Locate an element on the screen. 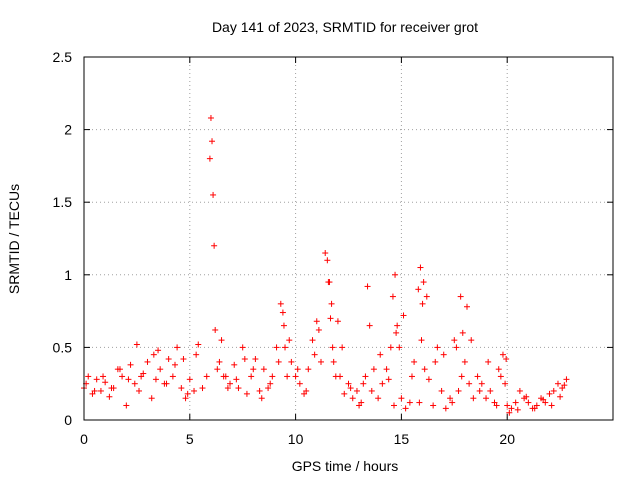 This screenshot has width=640, height=480. y-tick-label: 1 is located at coordinates (68, 275).